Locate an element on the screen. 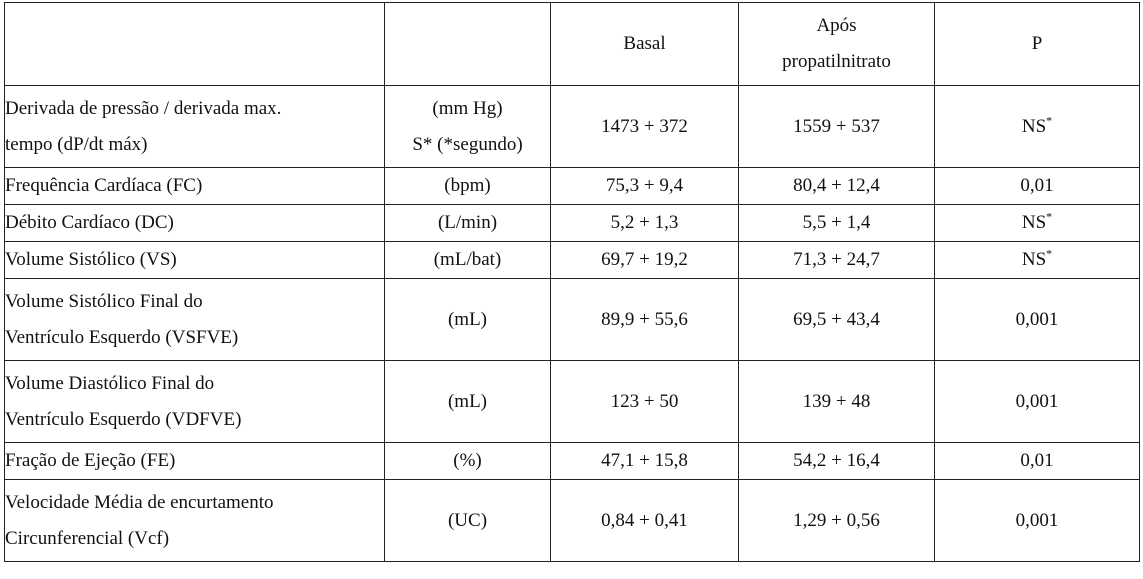  apos-cell: 1,29 + 0,56 is located at coordinates (836, 520).